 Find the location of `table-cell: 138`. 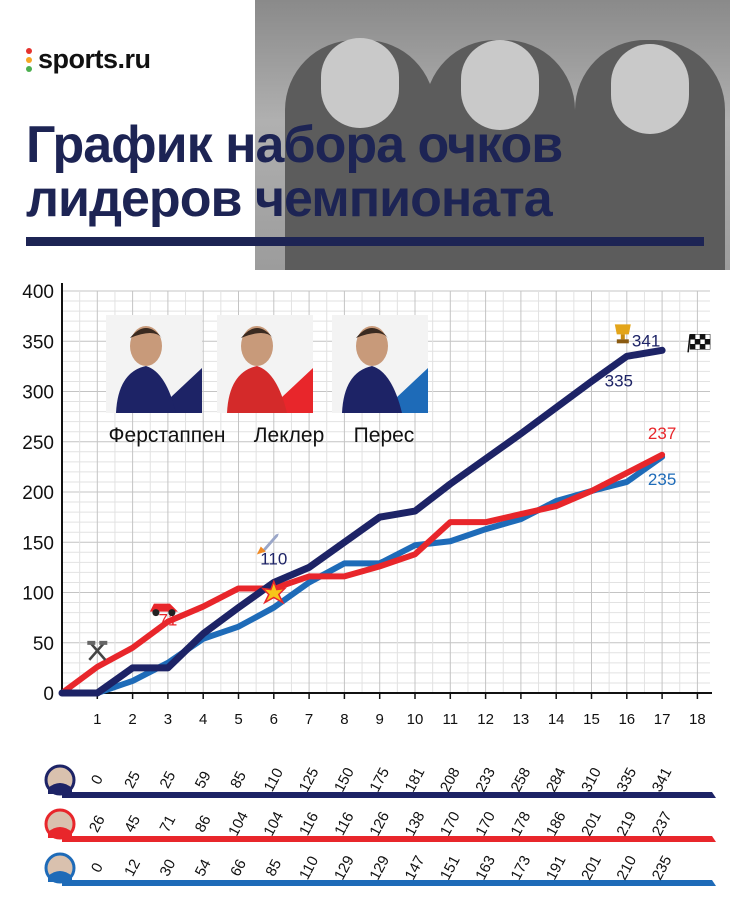

table-cell: 138 is located at coordinates (415, 824).